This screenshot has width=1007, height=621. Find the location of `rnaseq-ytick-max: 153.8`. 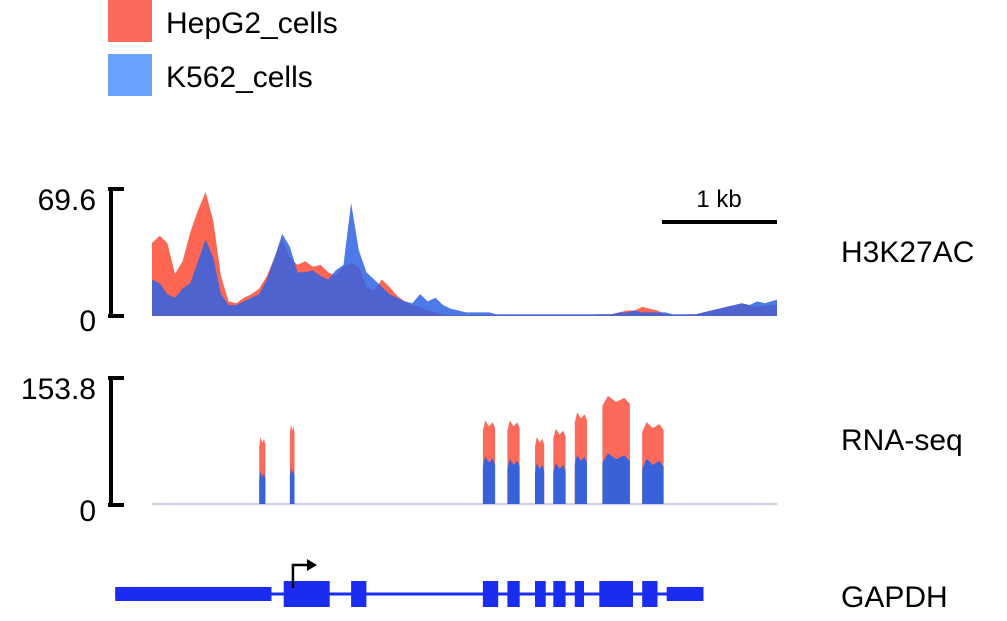

rnaseq-ytick-max: 153.8 is located at coordinates (58, 389).